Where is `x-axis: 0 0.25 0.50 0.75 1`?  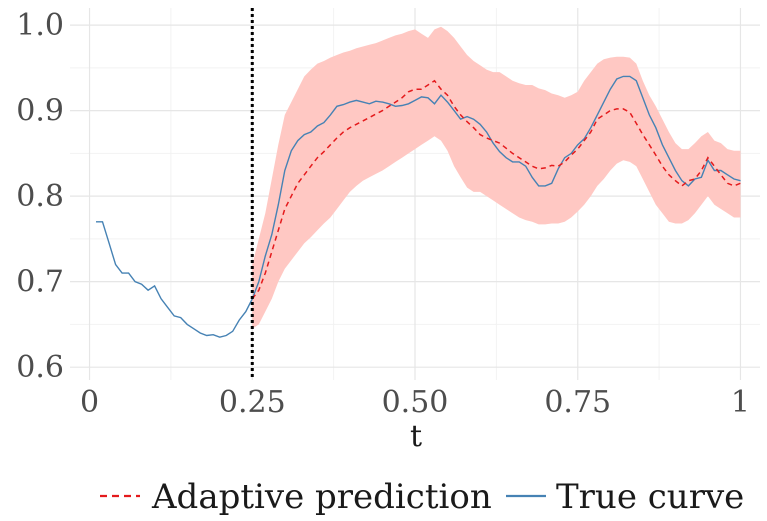 x-axis: 0 0.25 0.50 0.75 1 is located at coordinates (415, 402).